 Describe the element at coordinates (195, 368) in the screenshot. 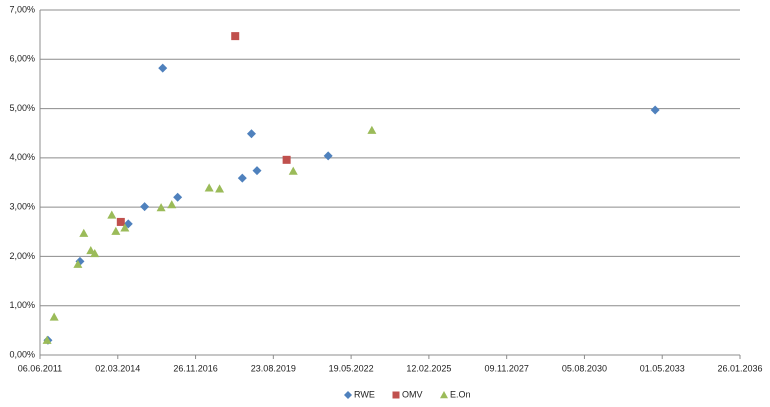

I see `x-tick-label: 26.11.2016` at that location.